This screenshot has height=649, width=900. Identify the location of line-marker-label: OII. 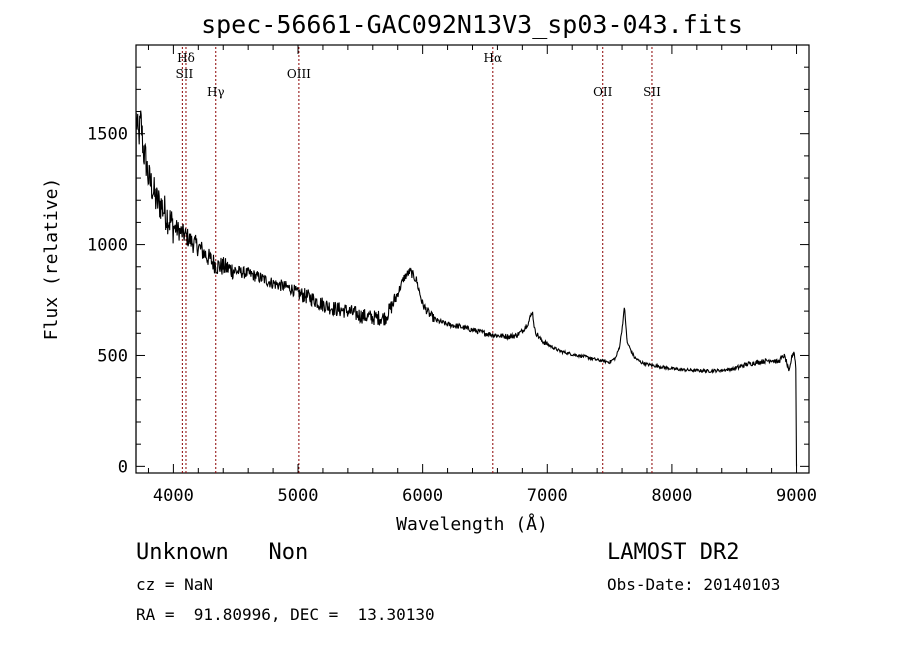
(603, 92).